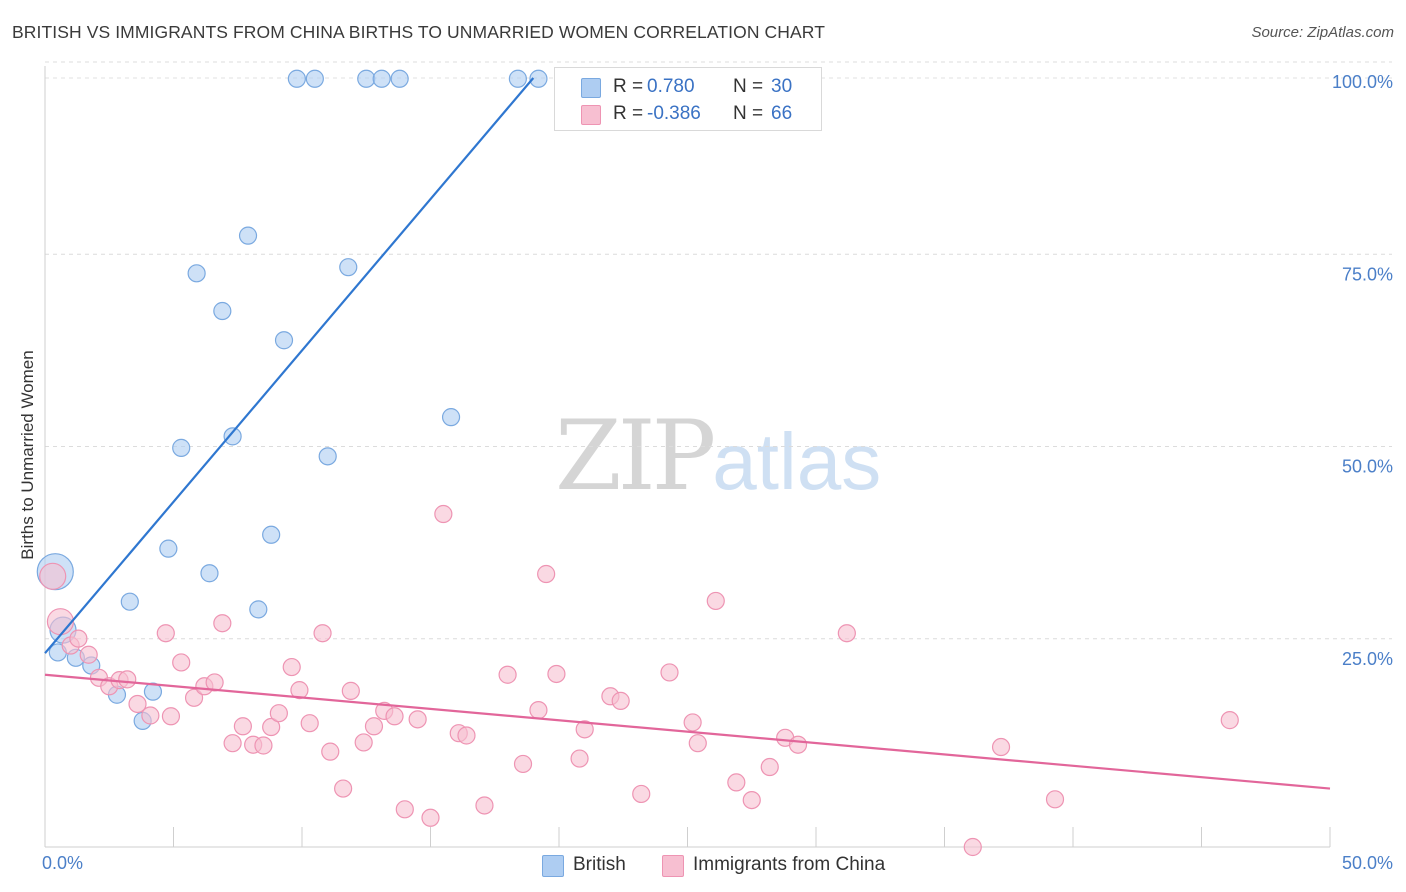 Image resolution: width=1406 pixels, height=892 pixels. I want to click on china-trendline, so click(687, 731).